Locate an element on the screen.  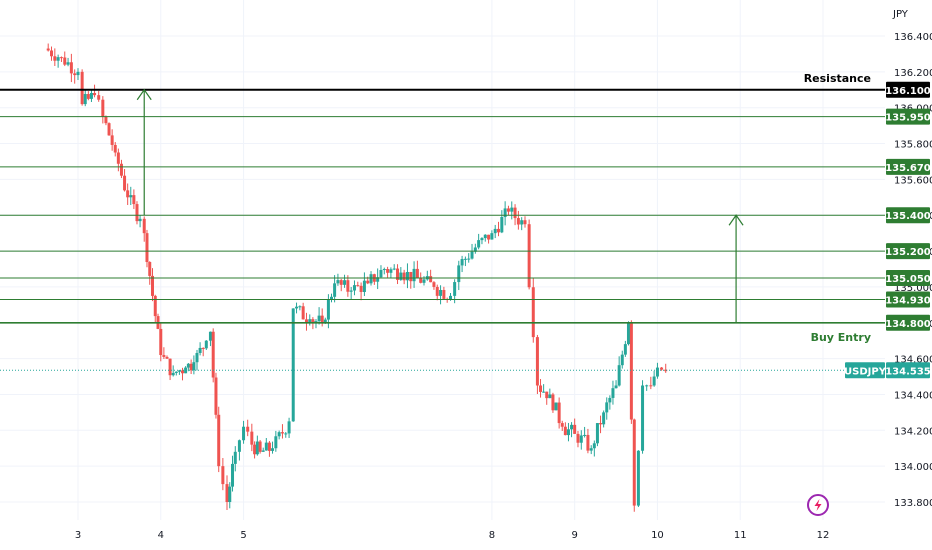
x-tick-label: 11 is located at coordinates (740, 535).